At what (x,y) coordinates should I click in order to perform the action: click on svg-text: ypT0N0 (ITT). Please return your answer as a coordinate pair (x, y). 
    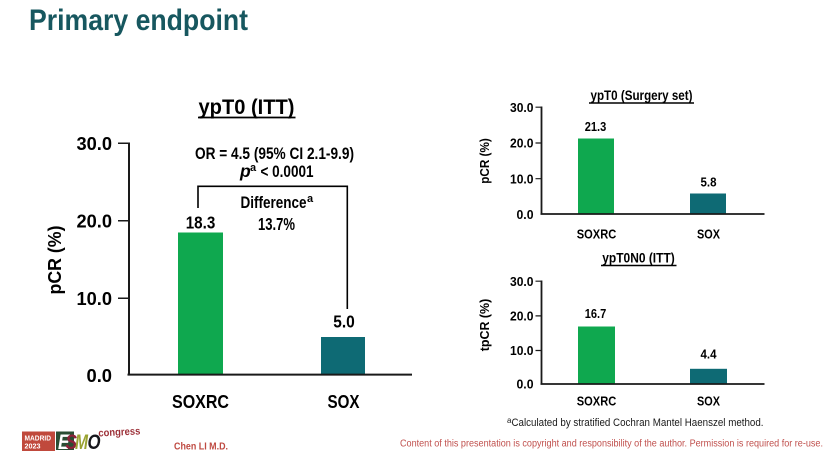
    Looking at the image, I should click on (638, 258).